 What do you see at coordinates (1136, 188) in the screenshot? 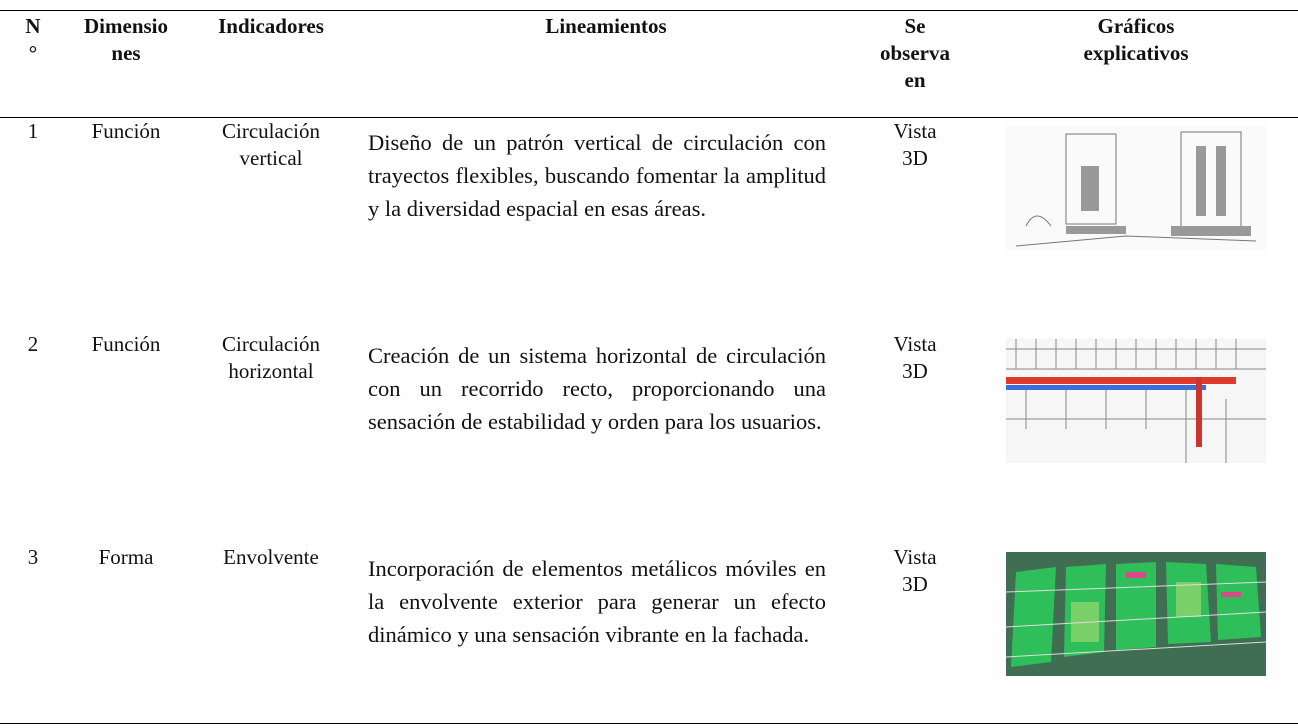
I see `graphic-sketch` at bounding box center [1136, 188].